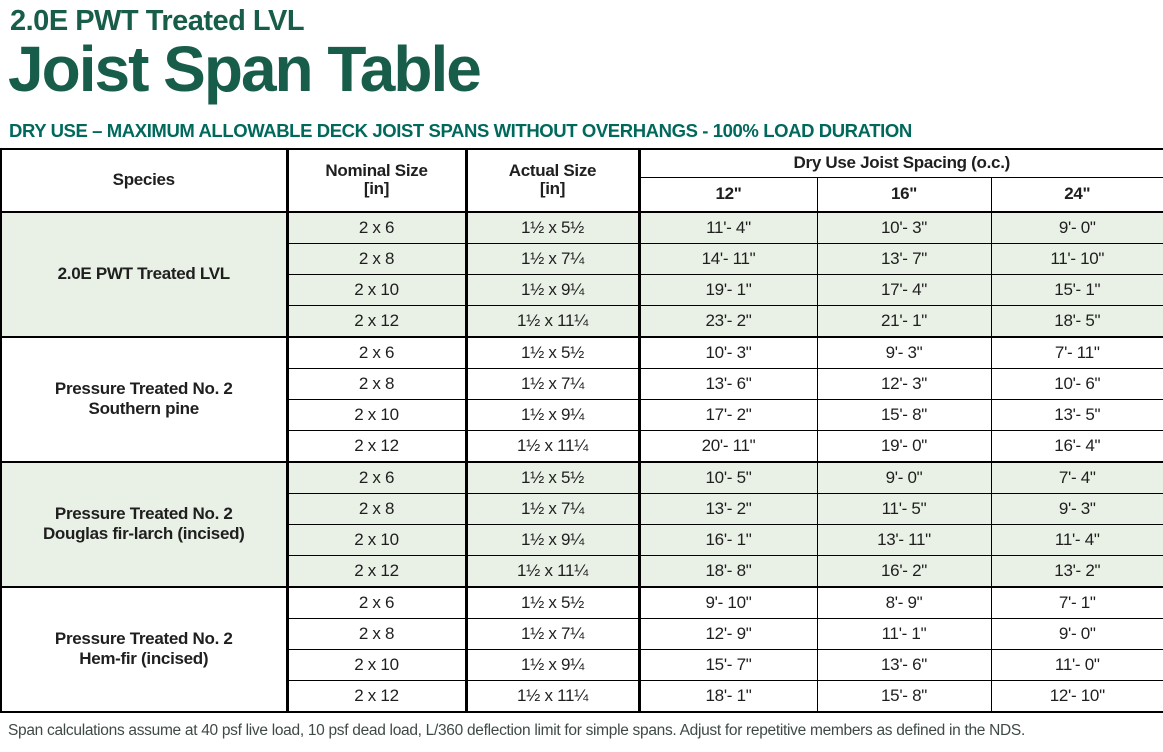  I want to click on species-line2: Hem-fir (incised), so click(144, 659).